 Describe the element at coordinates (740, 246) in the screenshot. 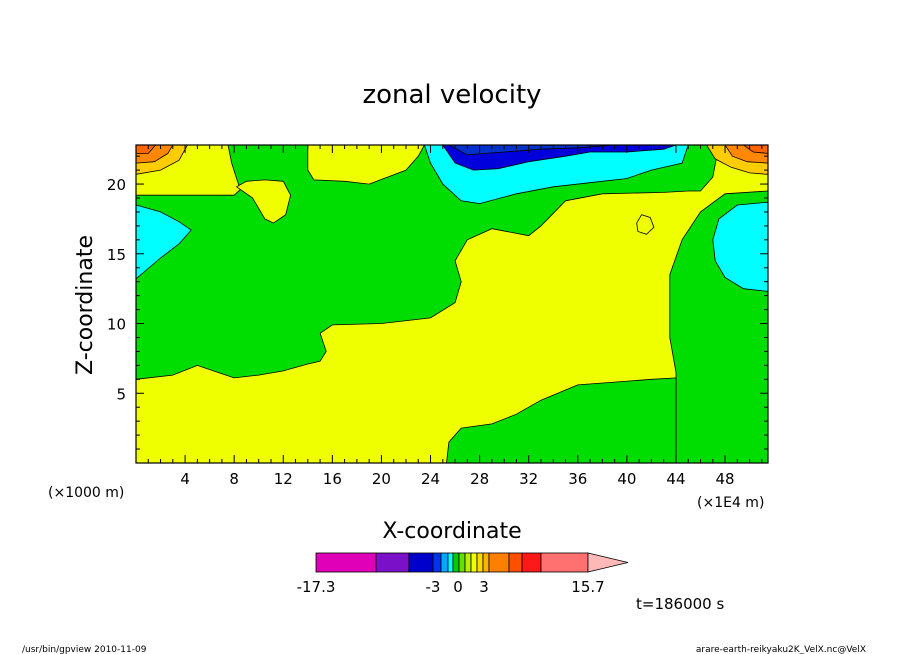

I see `contour-region-cyan-right` at that location.